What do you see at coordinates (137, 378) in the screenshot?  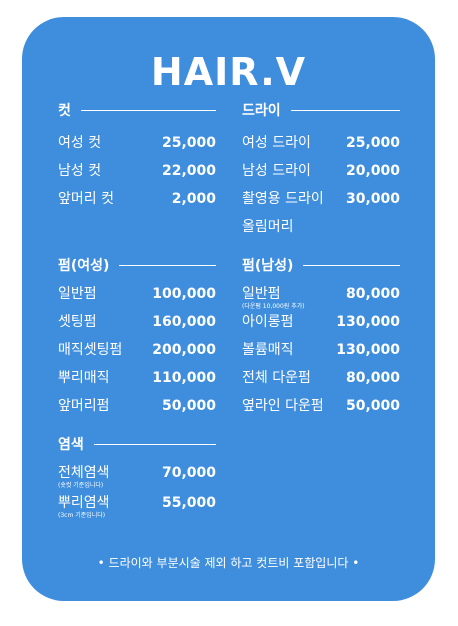 I see `list-item: 뿌리매직 110,000` at bounding box center [137, 378].